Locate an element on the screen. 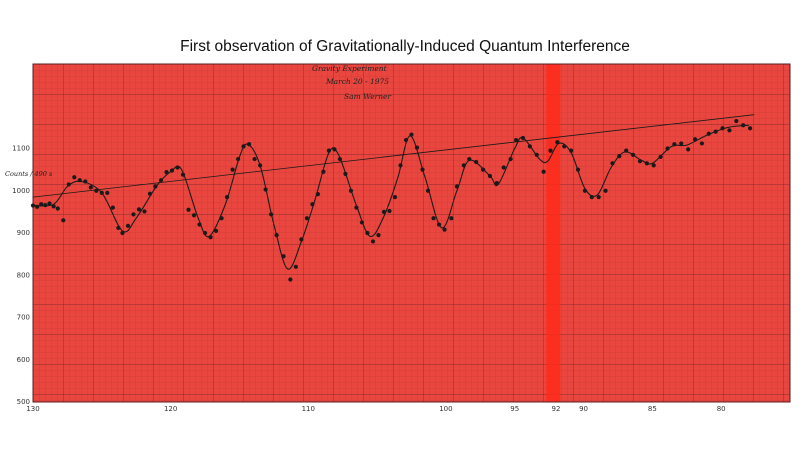 The height and width of the screenshot is (455, 810). x-tick-label: 120 is located at coordinates (170, 409).